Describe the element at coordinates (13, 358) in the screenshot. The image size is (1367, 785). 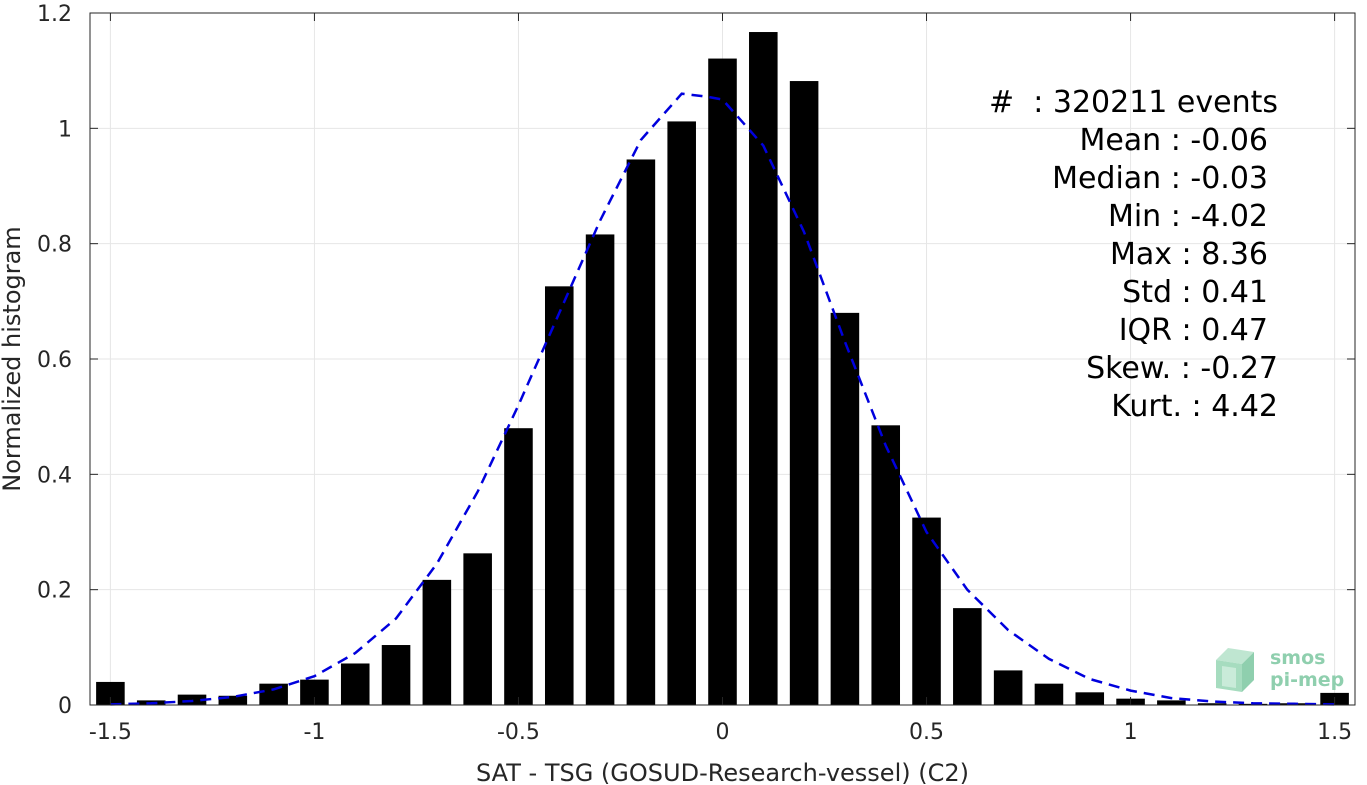
I see `y-axis-label: Normalized histogram` at that location.